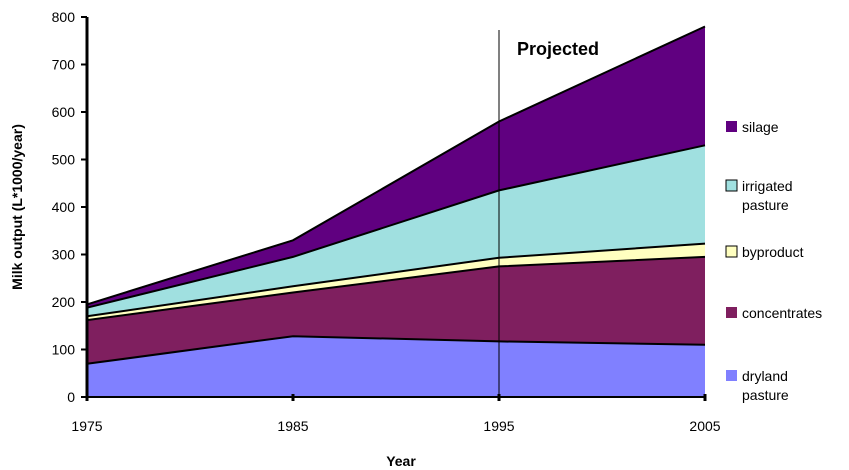 The width and height of the screenshot is (849, 470). Describe the element at coordinates (396, 288) in the screenshot. I see `outline-concentrates` at that location.